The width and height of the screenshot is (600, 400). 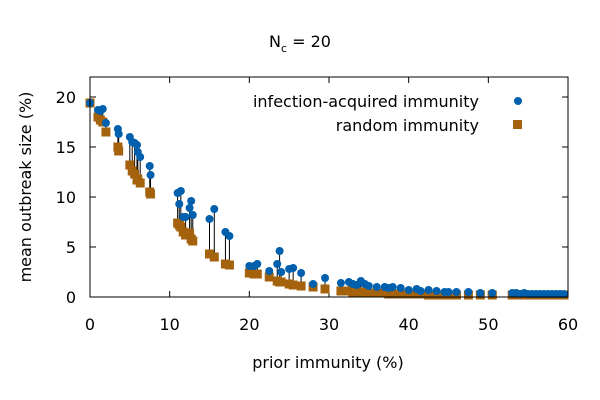 I want to click on legend-label-random: random immunity, so click(x=407, y=125).